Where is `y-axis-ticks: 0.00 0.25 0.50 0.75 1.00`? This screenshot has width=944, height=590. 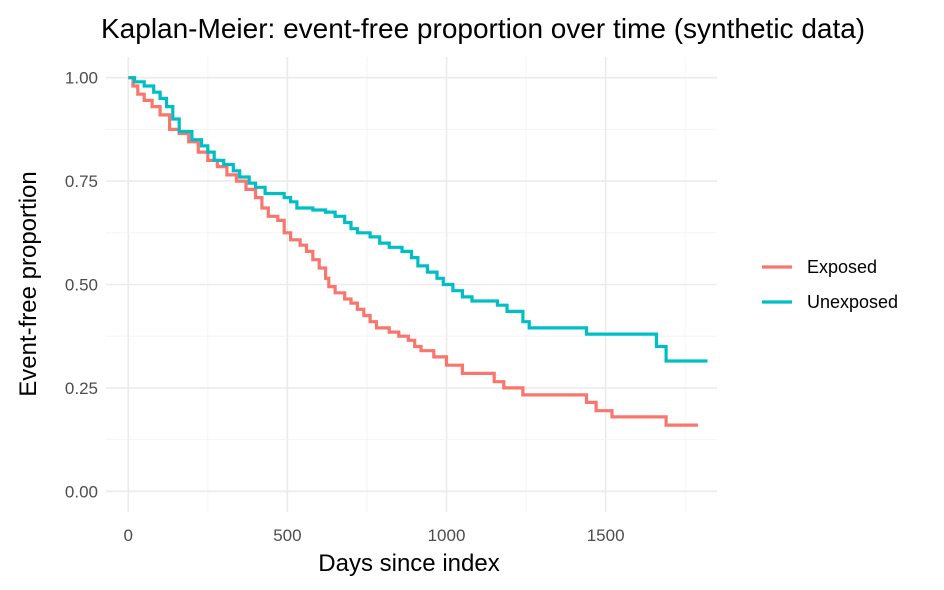
y-axis-ticks: 0.00 0.25 0.50 0.75 1.00 is located at coordinates (81, 285).